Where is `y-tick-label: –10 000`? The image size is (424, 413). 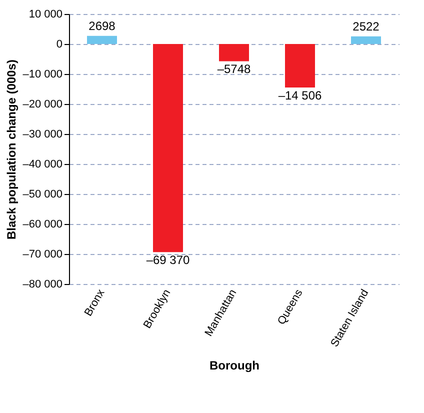
y-tick-label: –10 000 is located at coordinates (42, 74).